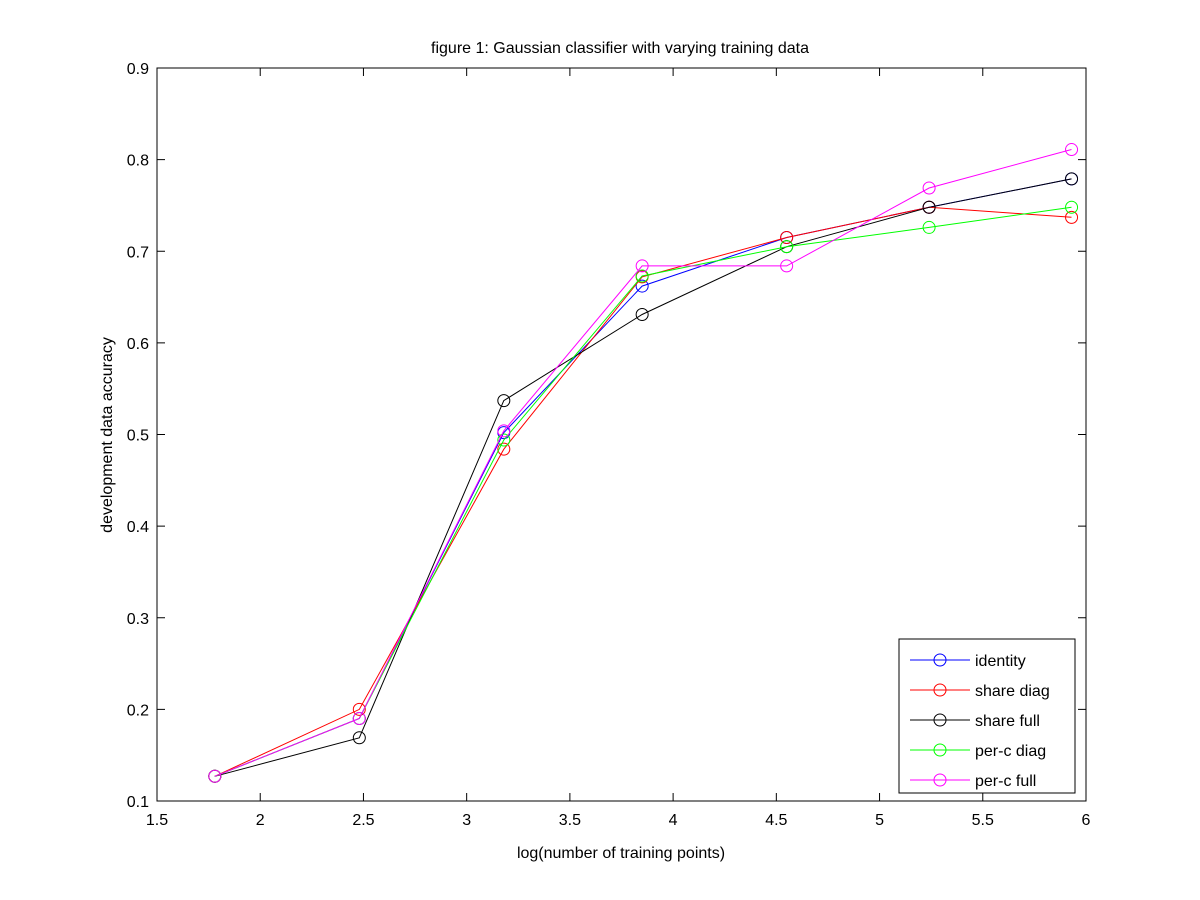 The image size is (1200, 900). What do you see at coordinates (157, 820) in the screenshot?
I see `x-tick-label: 1.5` at bounding box center [157, 820].